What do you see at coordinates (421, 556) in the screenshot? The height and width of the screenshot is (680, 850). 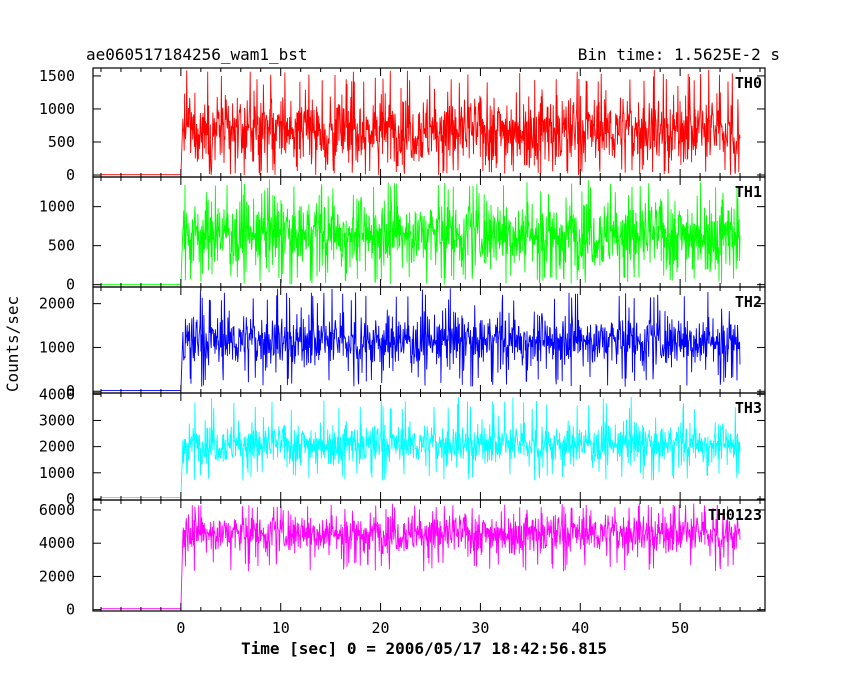 I see `series-line-th0123` at bounding box center [421, 556].